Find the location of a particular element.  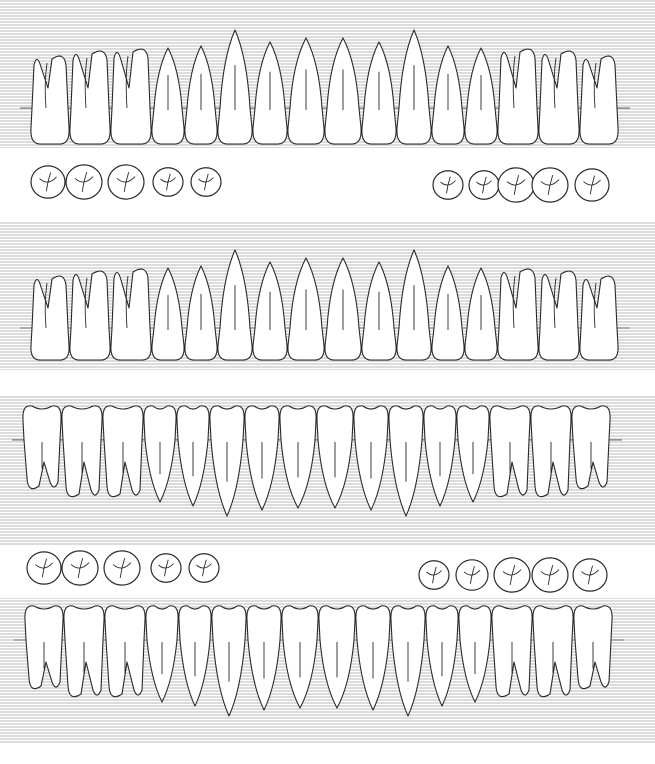

occlusal-lower-right is located at coordinates (123, 568).